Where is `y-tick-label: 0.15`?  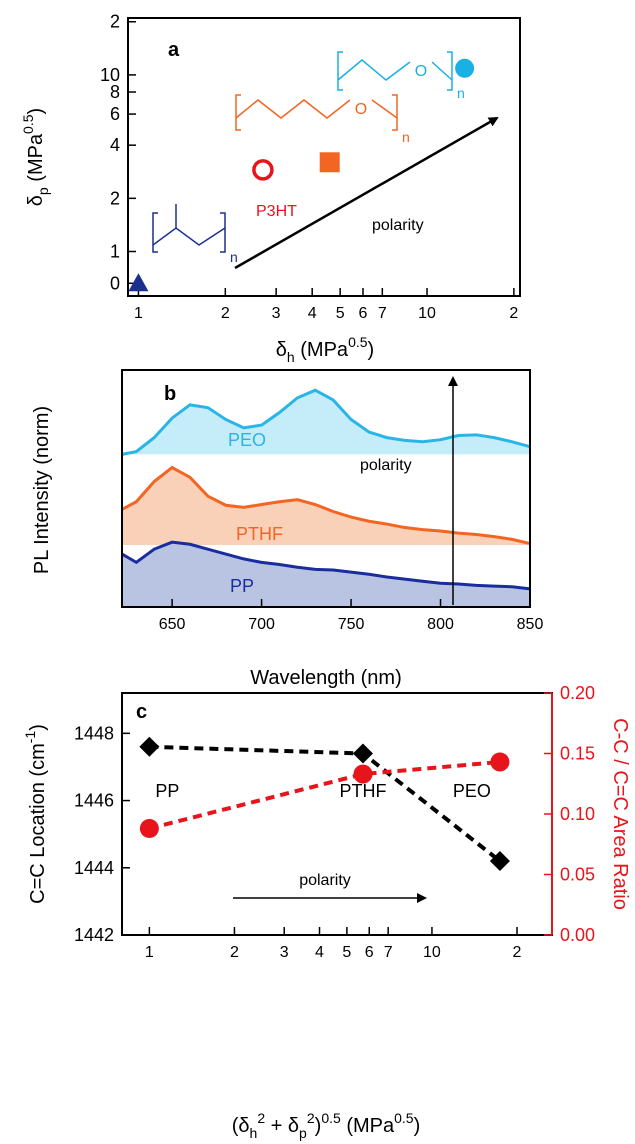 y-tick-label: 0.15 is located at coordinates (577, 754).